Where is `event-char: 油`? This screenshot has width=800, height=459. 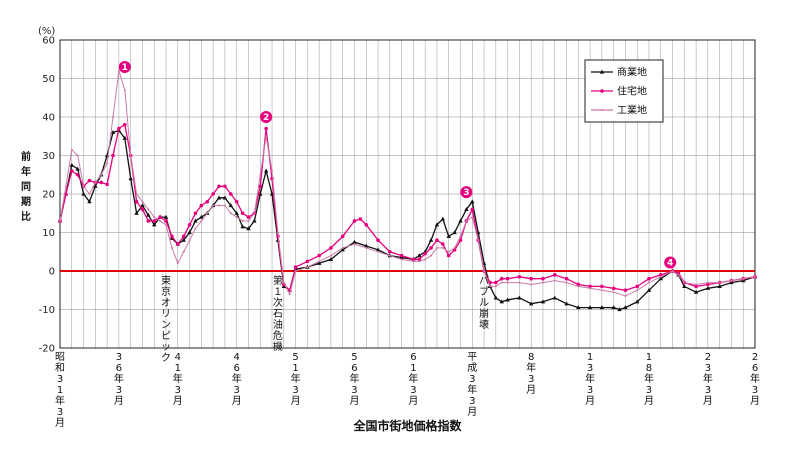
event-char: 油 is located at coordinates (278, 324).